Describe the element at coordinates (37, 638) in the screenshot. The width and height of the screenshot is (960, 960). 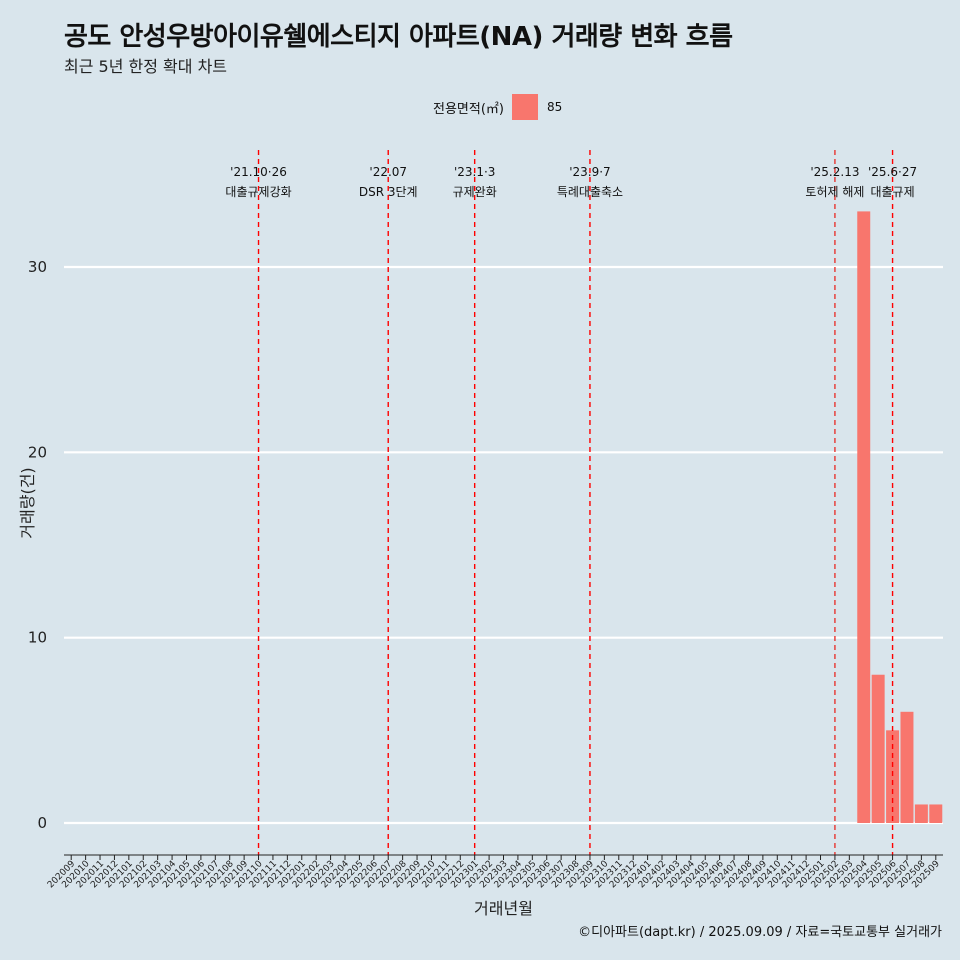
I see `y-tick-label: 10` at that location.